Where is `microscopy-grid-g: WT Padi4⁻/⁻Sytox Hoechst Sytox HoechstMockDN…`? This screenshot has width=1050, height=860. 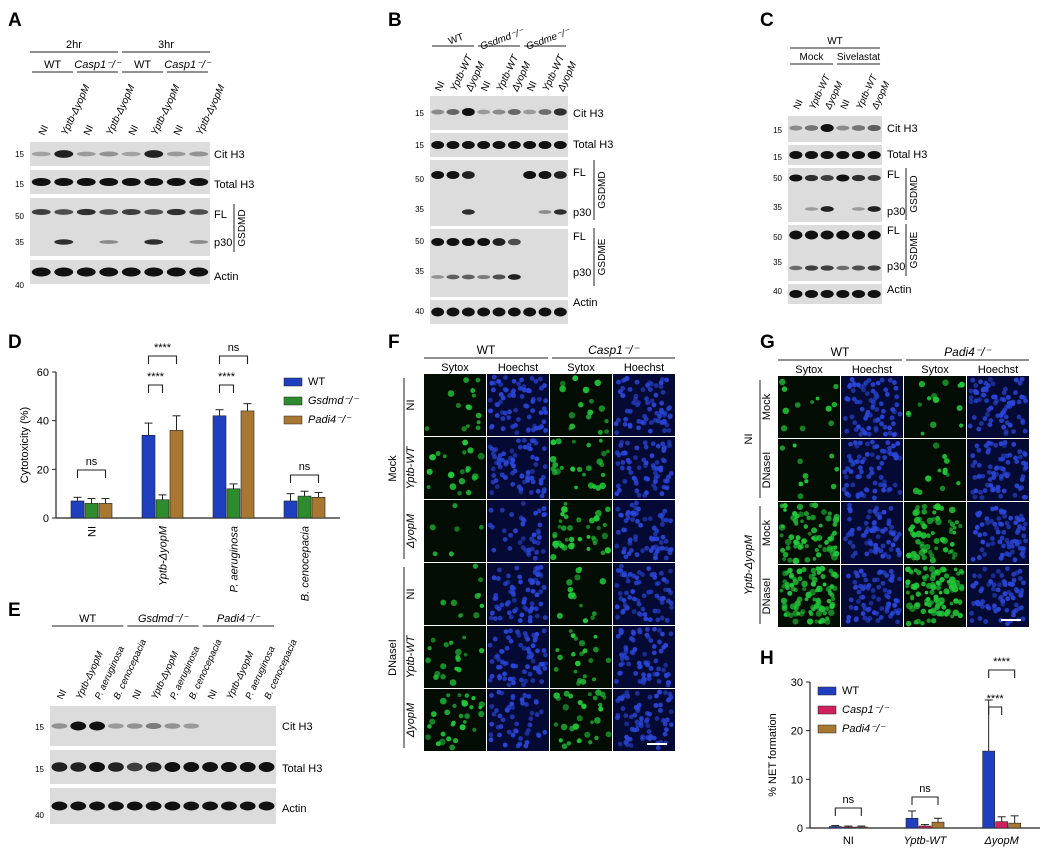 microscopy-grid-g: WT Padi4⁻/⁻Sytox Hoechst Sytox HoechstMockDN… is located at coordinates (886, 486).